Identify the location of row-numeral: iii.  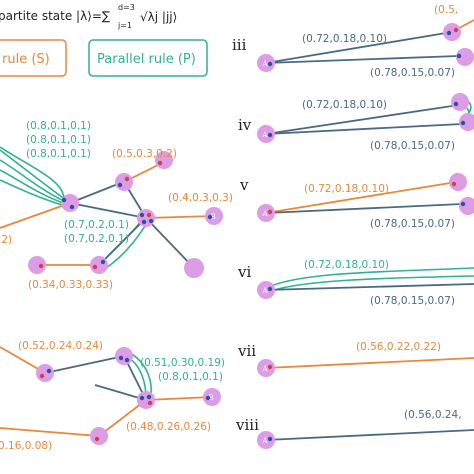
(239, 45).